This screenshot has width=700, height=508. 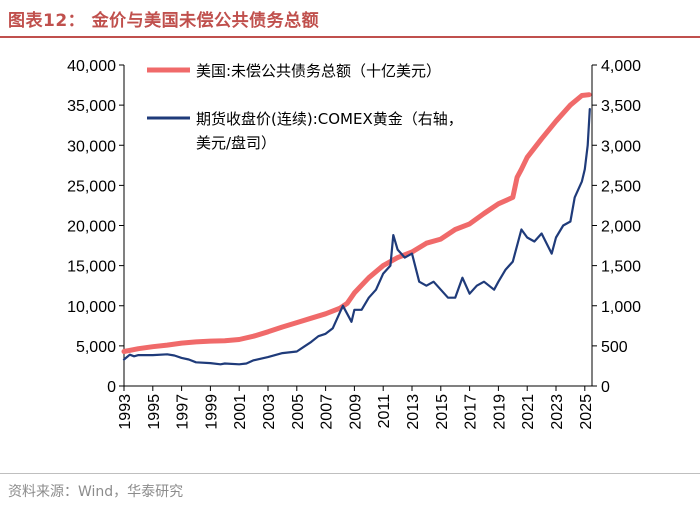 I want to click on right-tick-label: 2,500, so click(x=621, y=186).